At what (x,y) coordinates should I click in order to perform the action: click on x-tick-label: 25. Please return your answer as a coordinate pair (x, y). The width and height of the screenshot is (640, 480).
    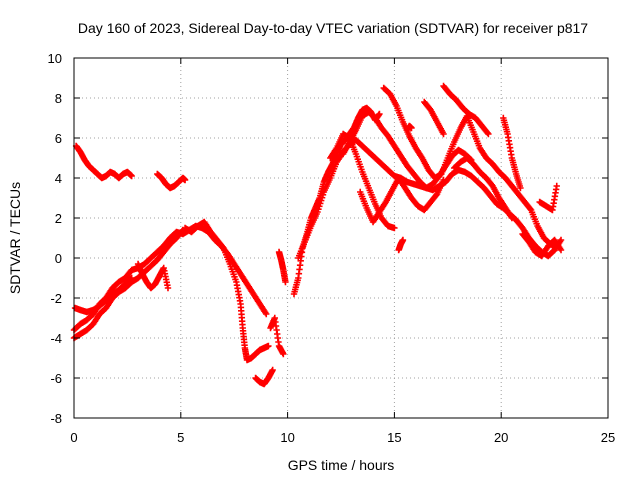
    Looking at the image, I should click on (608, 437).